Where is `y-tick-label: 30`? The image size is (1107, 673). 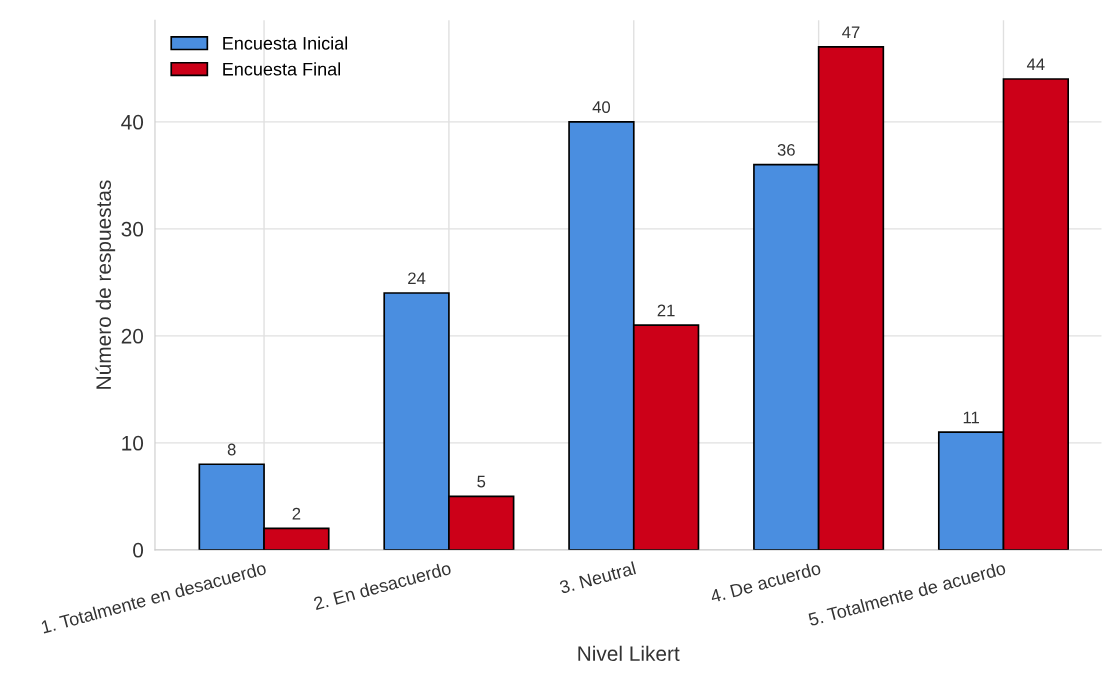
y-tick-label: 30 is located at coordinates (132, 229).